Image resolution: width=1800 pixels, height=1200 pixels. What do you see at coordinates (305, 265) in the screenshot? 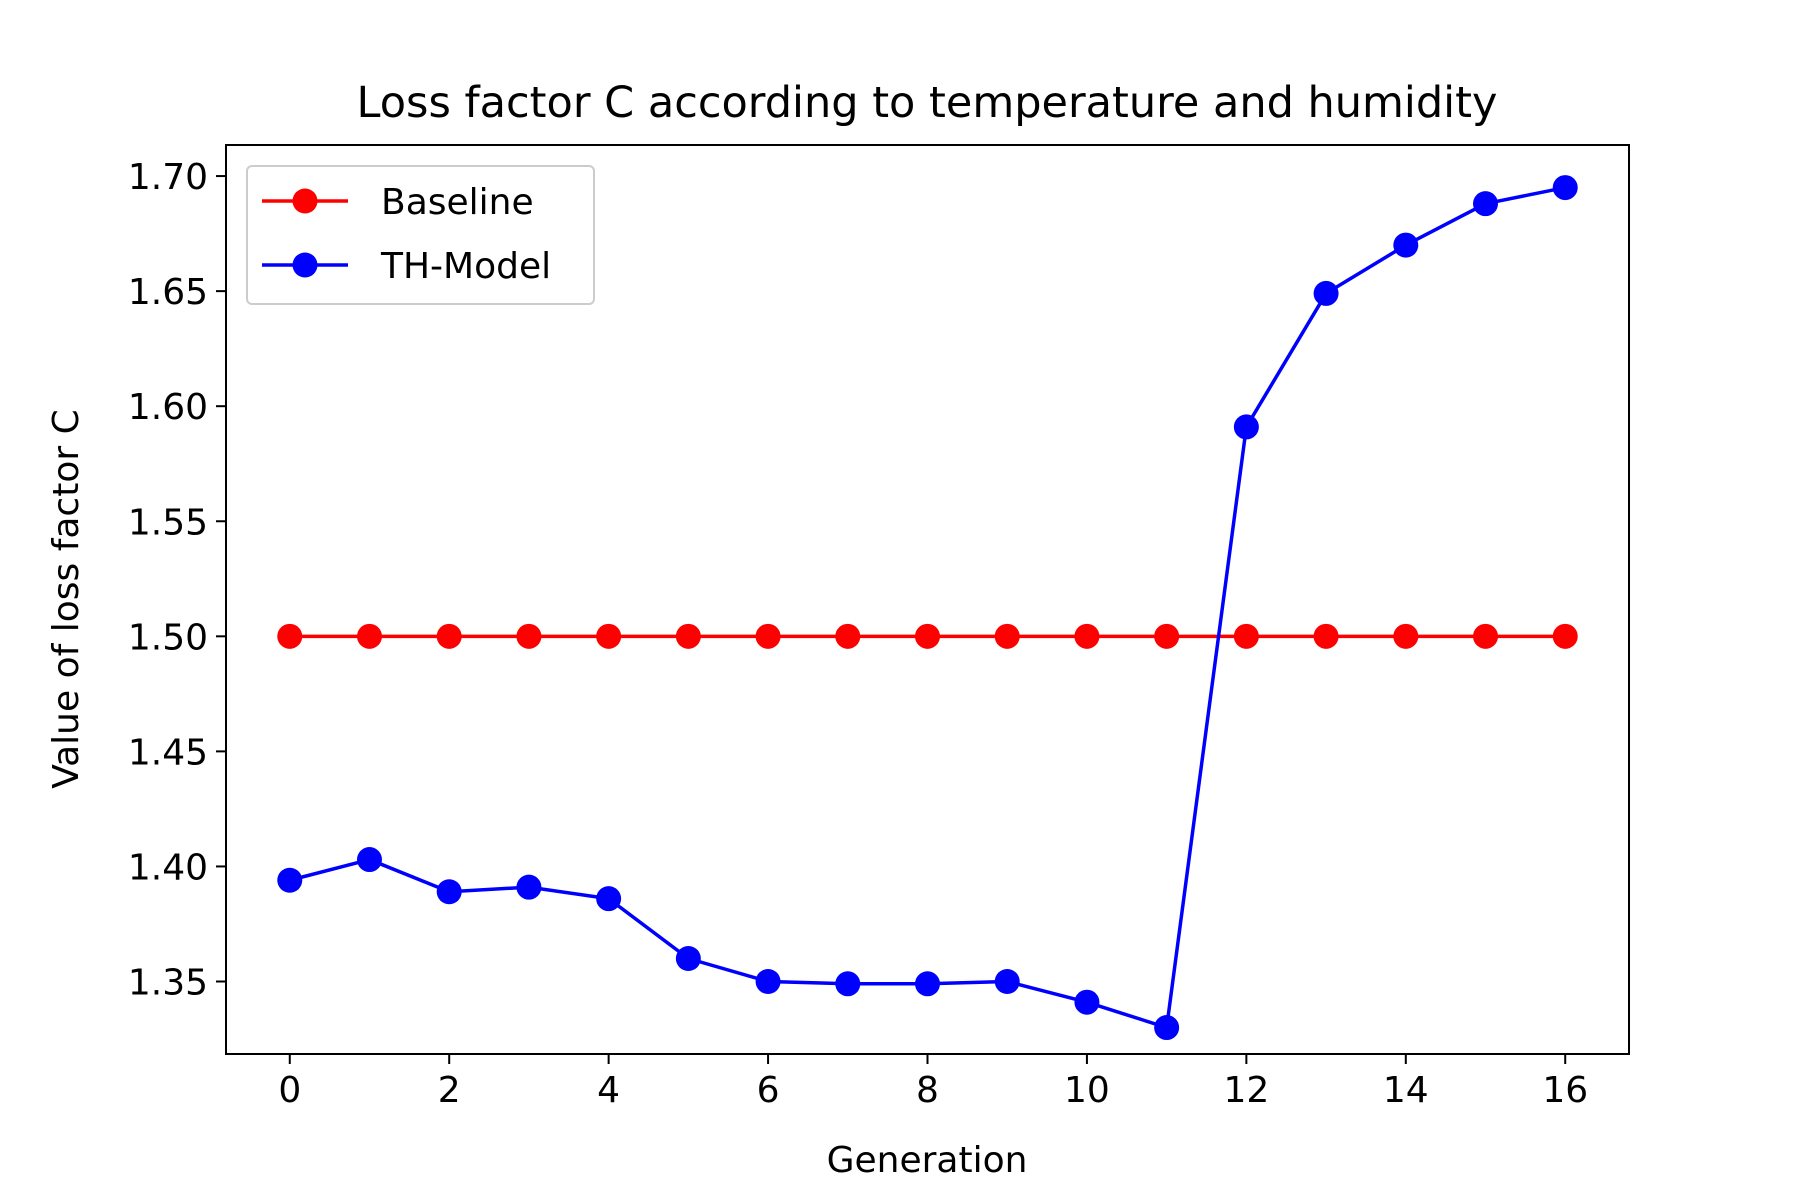
I see `legend-marker-th-model` at bounding box center [305, 265].